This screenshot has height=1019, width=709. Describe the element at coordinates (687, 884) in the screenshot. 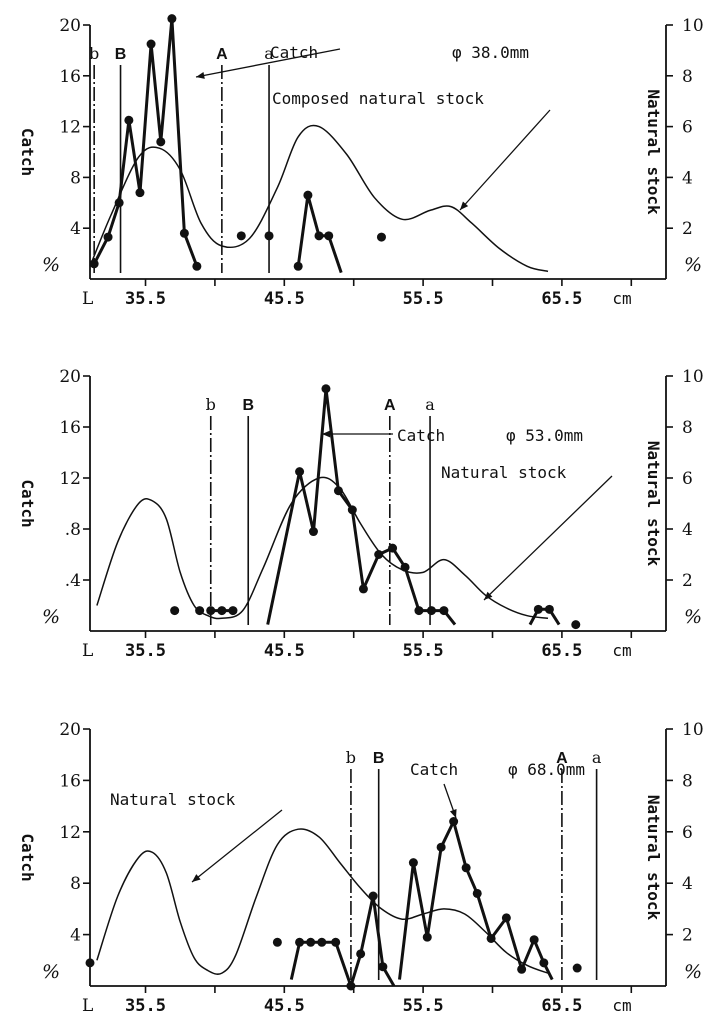

I see `right-tick-label: 4` at that location.